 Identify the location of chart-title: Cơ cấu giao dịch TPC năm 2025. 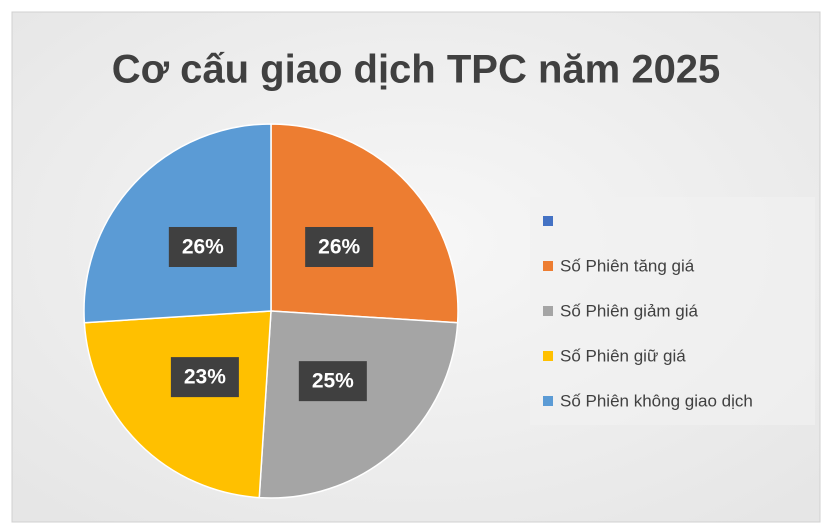
(416, 70).